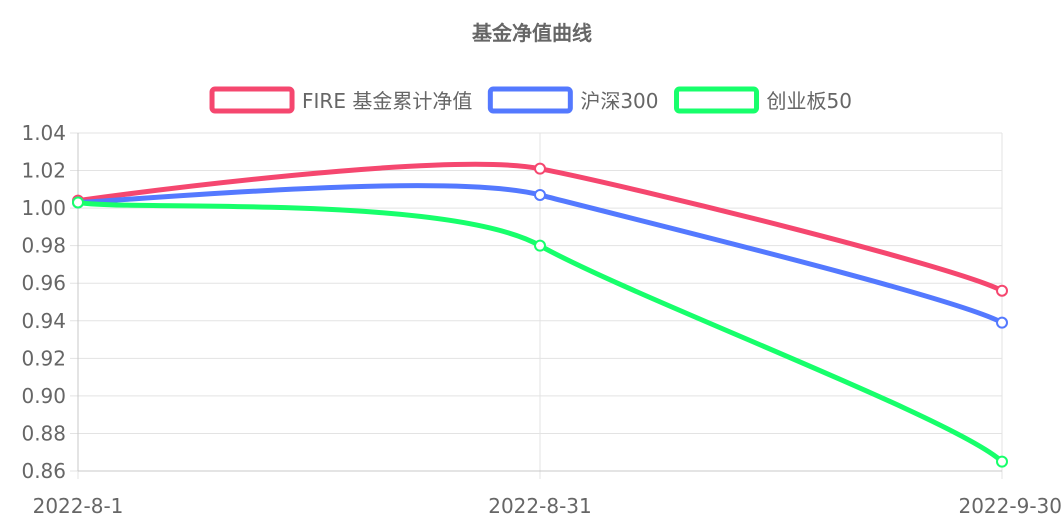 The height and width of the screenshot is (532, 1064). I want to click on y-tick-label: 0.88, so click(43, 433).